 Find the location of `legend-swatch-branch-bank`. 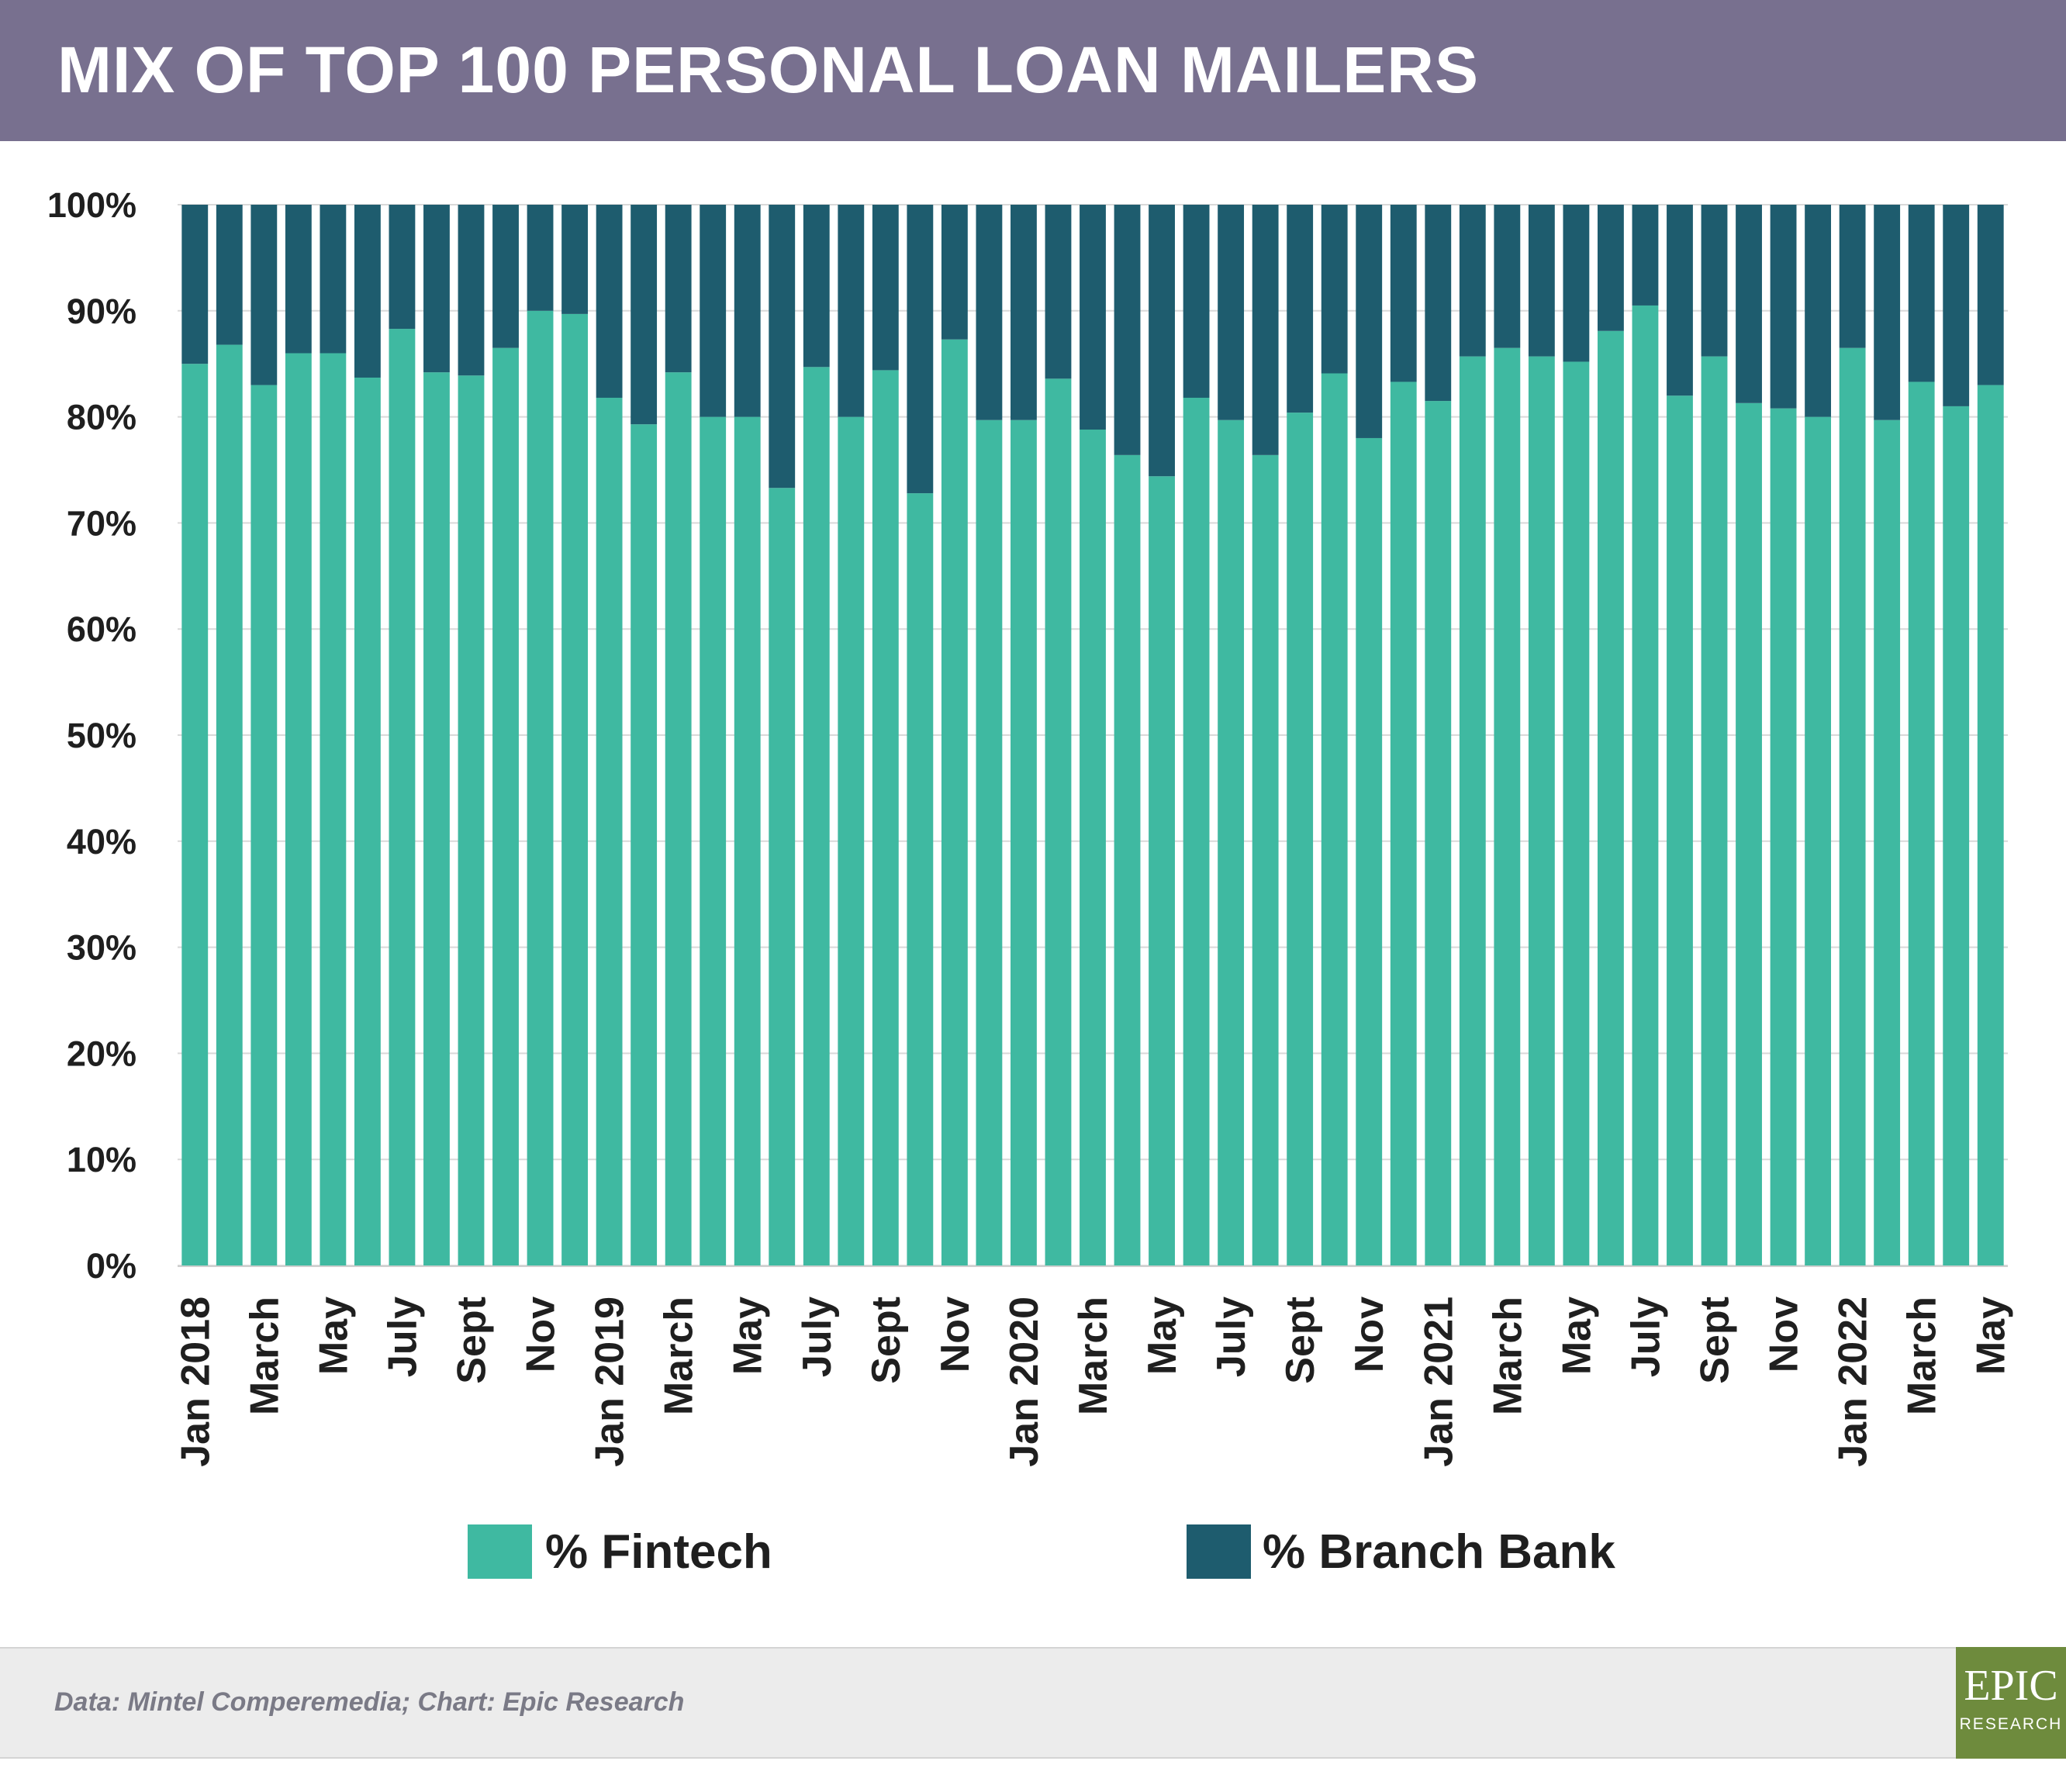

legend-swatch-branch-bank is located at coordinates (1219, 1552).